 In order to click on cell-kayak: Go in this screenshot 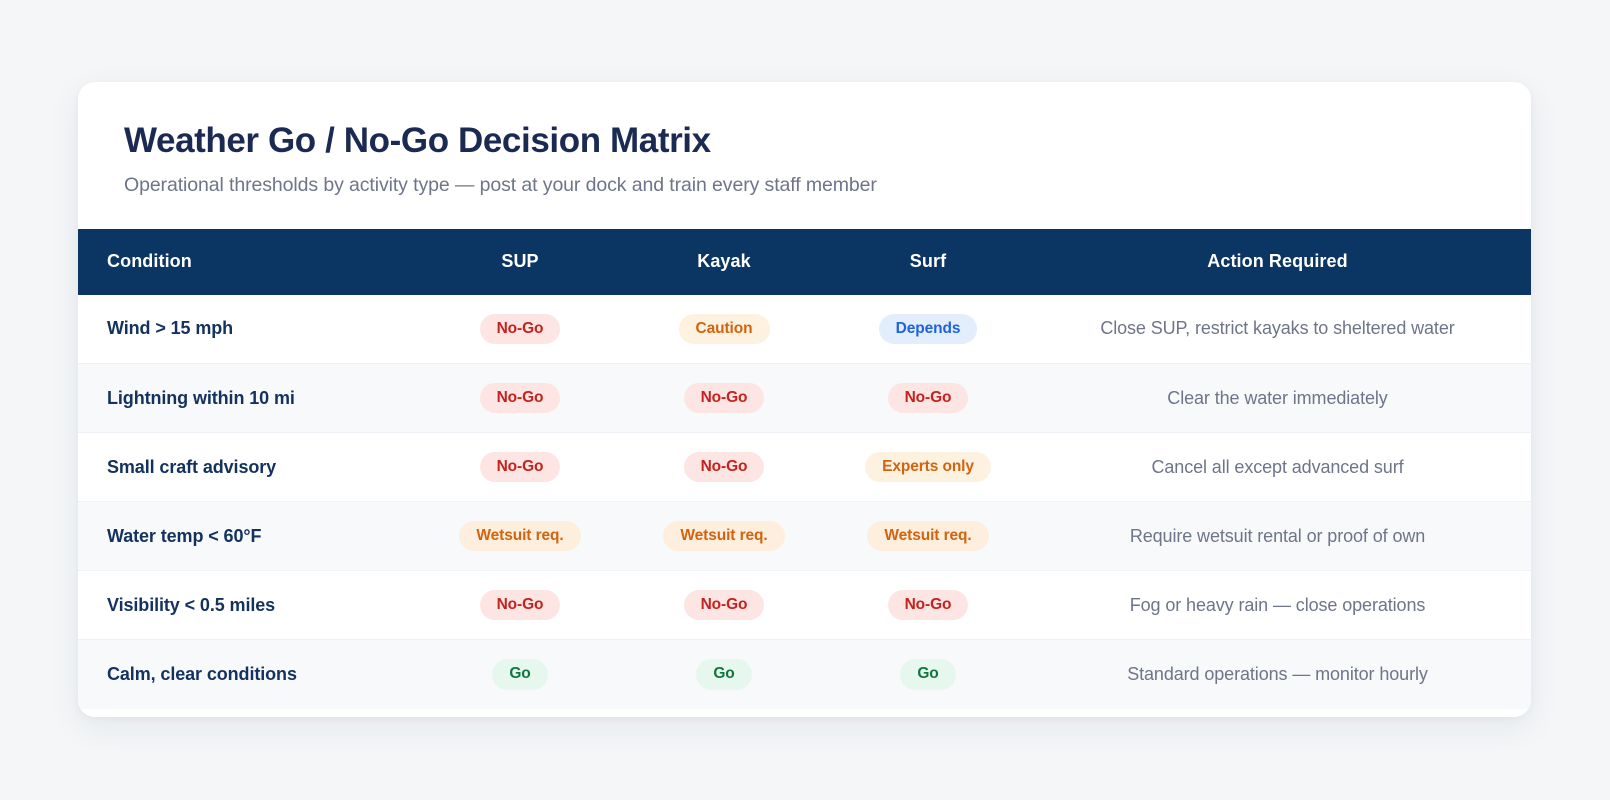, I will do `click(724, 674)`.